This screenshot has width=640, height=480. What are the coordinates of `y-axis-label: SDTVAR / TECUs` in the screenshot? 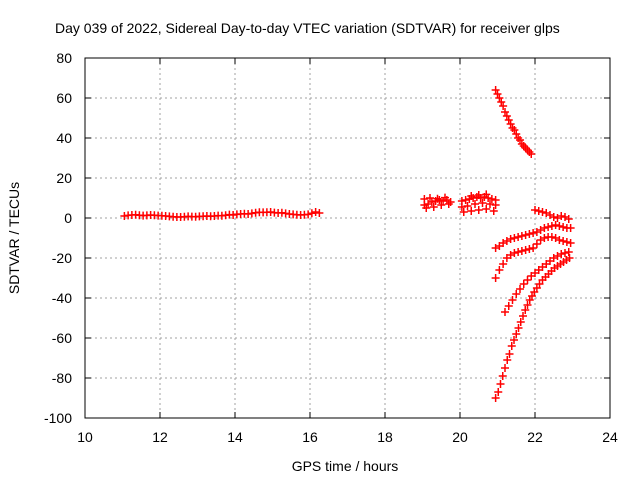 It's located at (14, 238).